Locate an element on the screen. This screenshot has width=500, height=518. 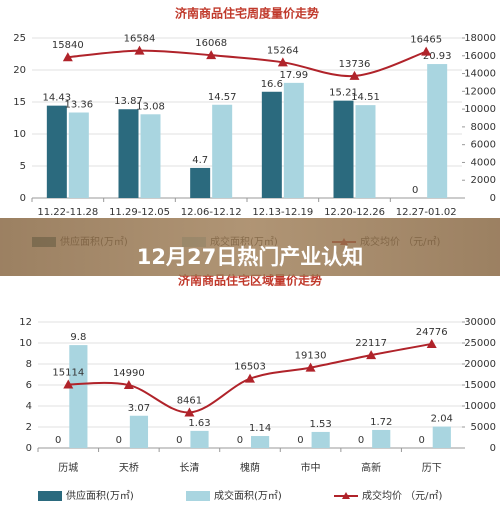
line-label: 15840 is located at coordinates (68, 45).